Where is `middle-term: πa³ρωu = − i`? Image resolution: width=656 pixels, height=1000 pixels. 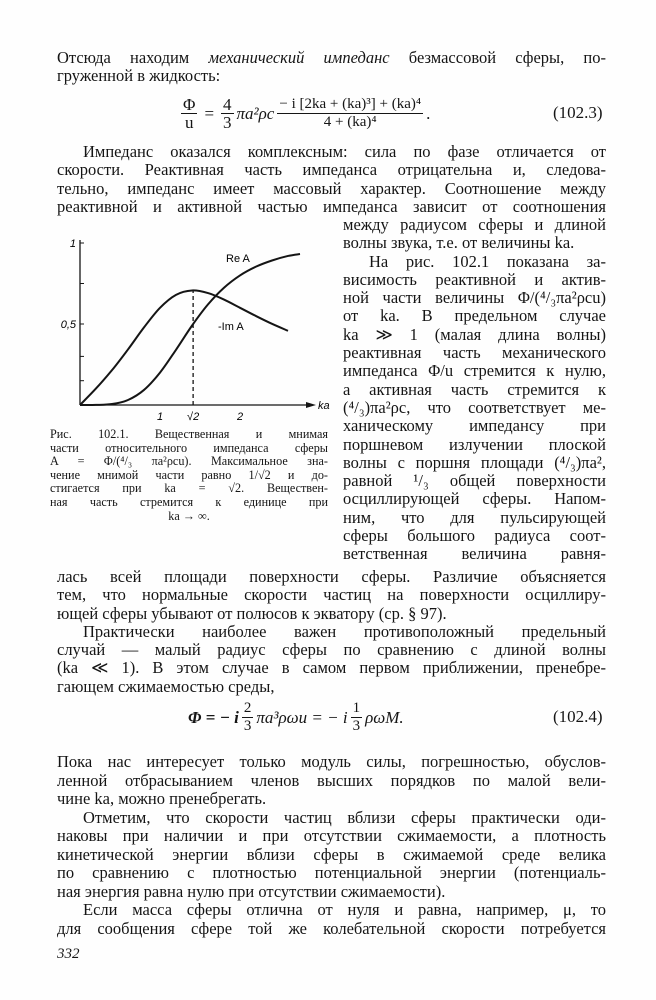
middle-term: πa³ρωu = − i is located at coordinates (302, 717).